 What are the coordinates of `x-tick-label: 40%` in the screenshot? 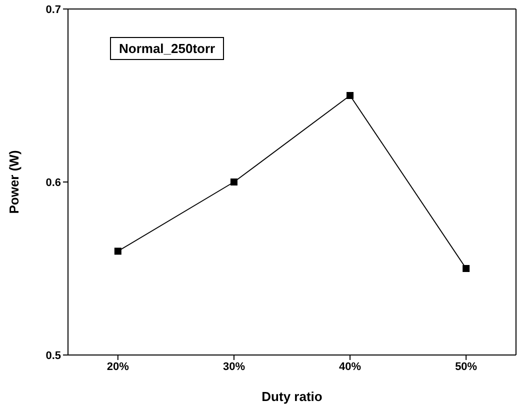 It's located at (350, 366).